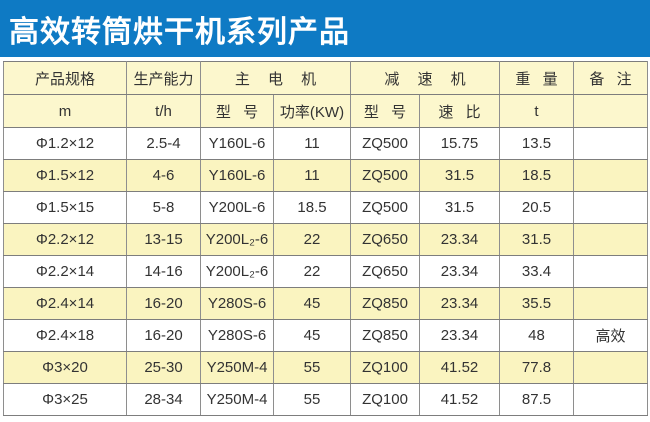 The width and height of the screenshot is (650, 422). I want to click on cell-capacity: 5-8, so click(163, 207).